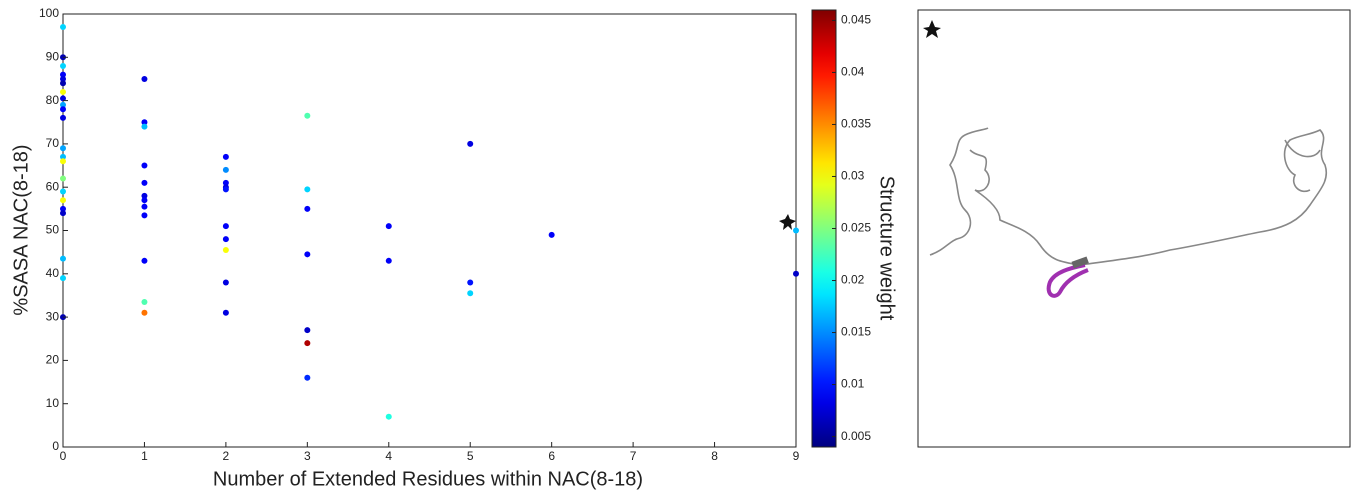 The width and height of the screenshot is (1360, 500). Describe the element at coordinates (633, 456) in the screenshot. I see `x-tick-label: 7` at that location.